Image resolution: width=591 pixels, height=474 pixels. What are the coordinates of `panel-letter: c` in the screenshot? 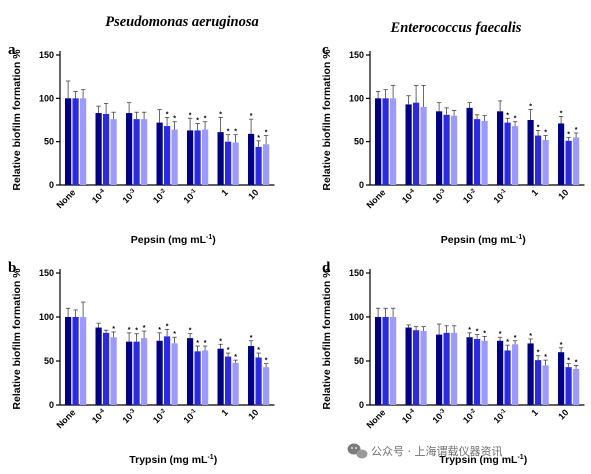 It's located at (325, 50).